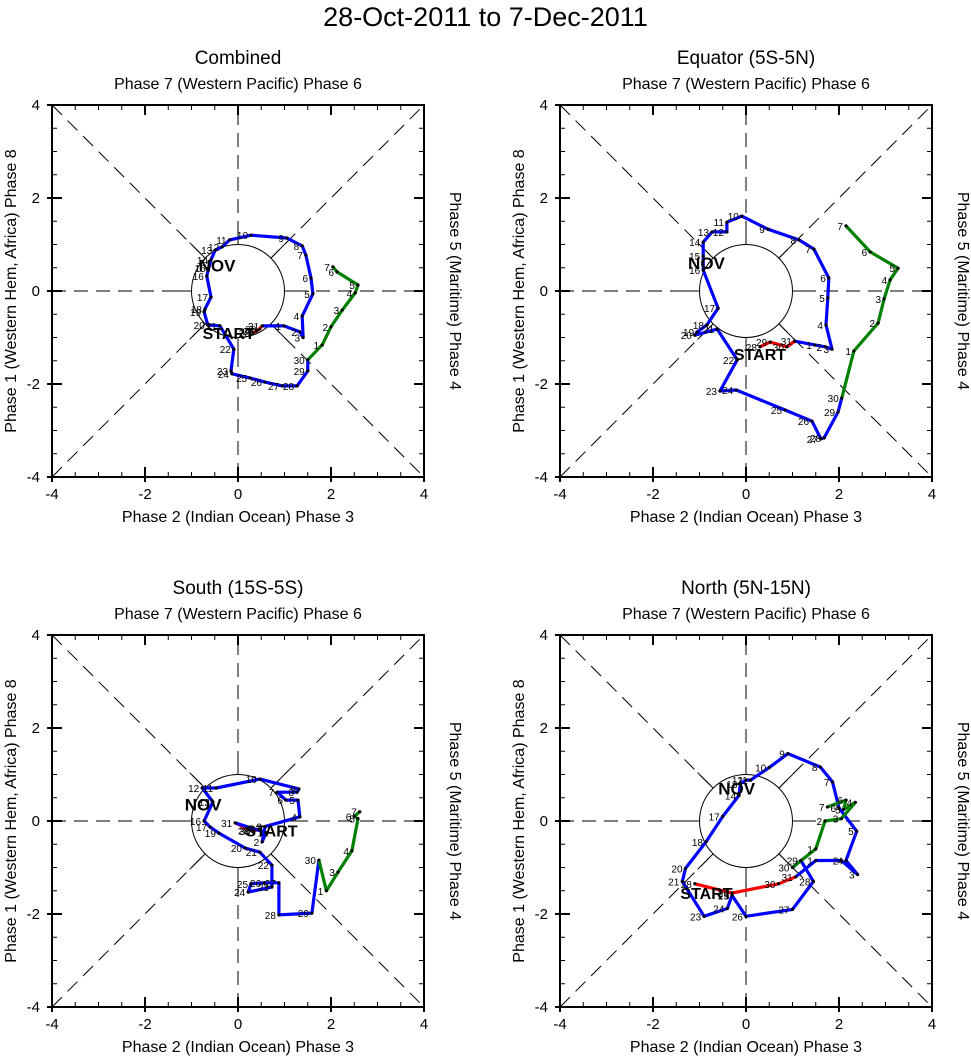 This screenshot has width=971, height=1058. Describe the element at coordinates (738, 917) in the screenshot. I see `day-label: 26` at that location.